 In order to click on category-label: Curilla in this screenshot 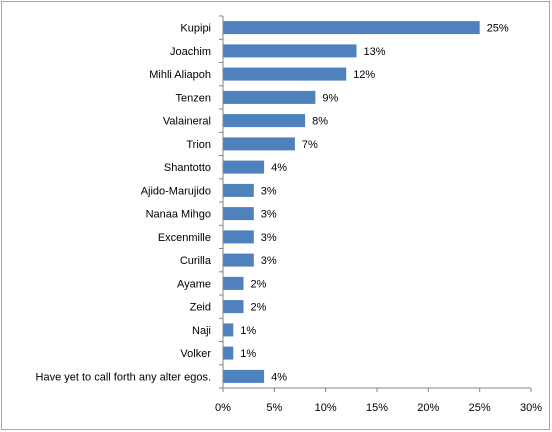, I will do `click(196, 261)`.